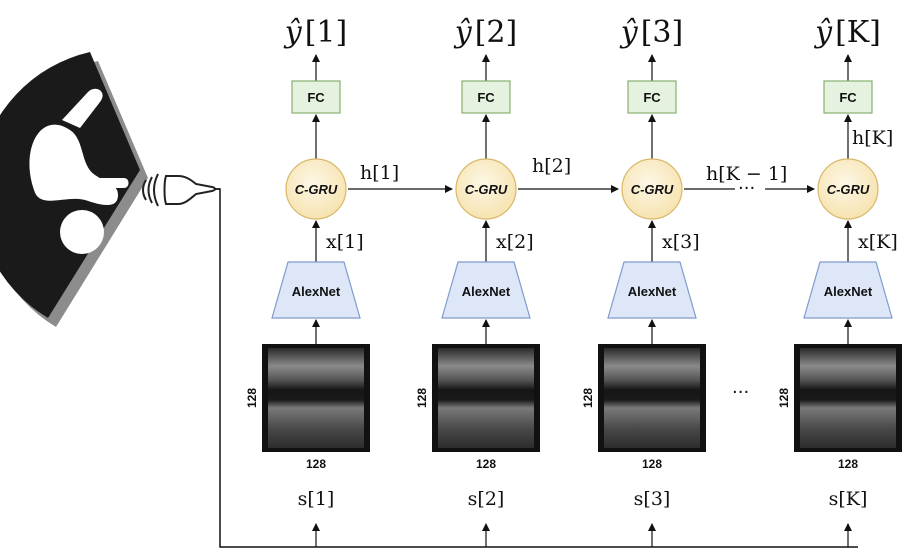  Describe the element at coordinates (315, 32) in the screenshot. I see `output-label: ŷ [1]` at that location.